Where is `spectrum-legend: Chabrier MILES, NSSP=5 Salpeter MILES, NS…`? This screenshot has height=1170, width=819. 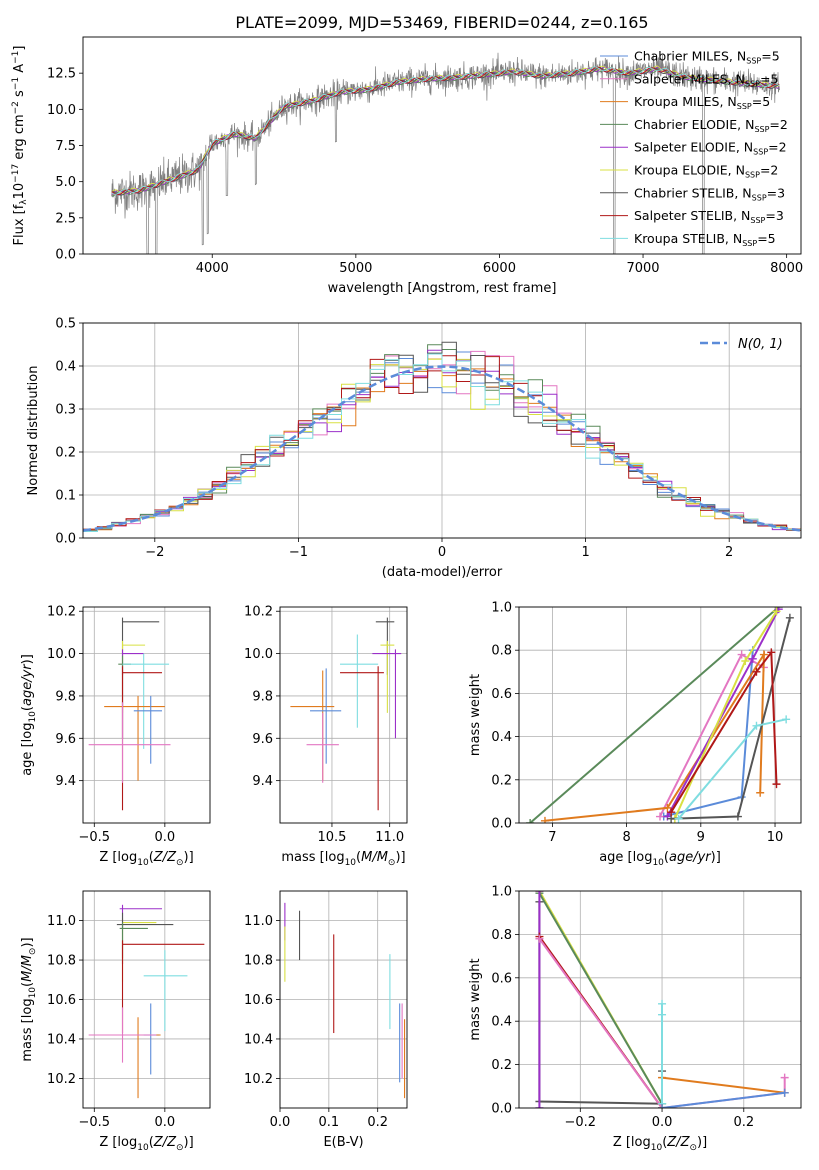
spectrum-legend: Chabrier MILES, NSSP=5 Salpeter MILES, NS… is located at coordinates (694, 148).